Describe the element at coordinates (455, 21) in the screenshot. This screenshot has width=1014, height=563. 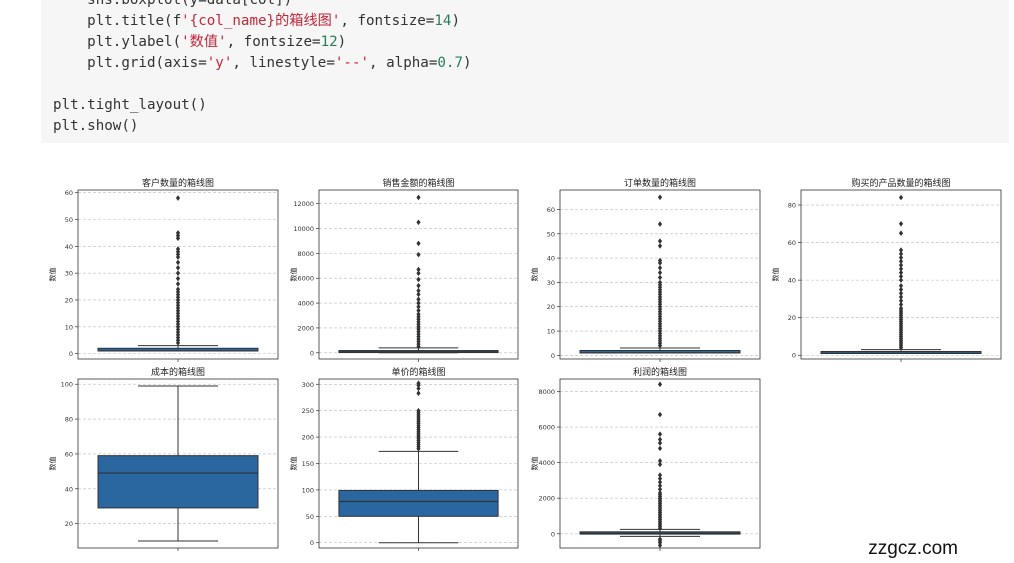
I see `code-token: )` at that location.